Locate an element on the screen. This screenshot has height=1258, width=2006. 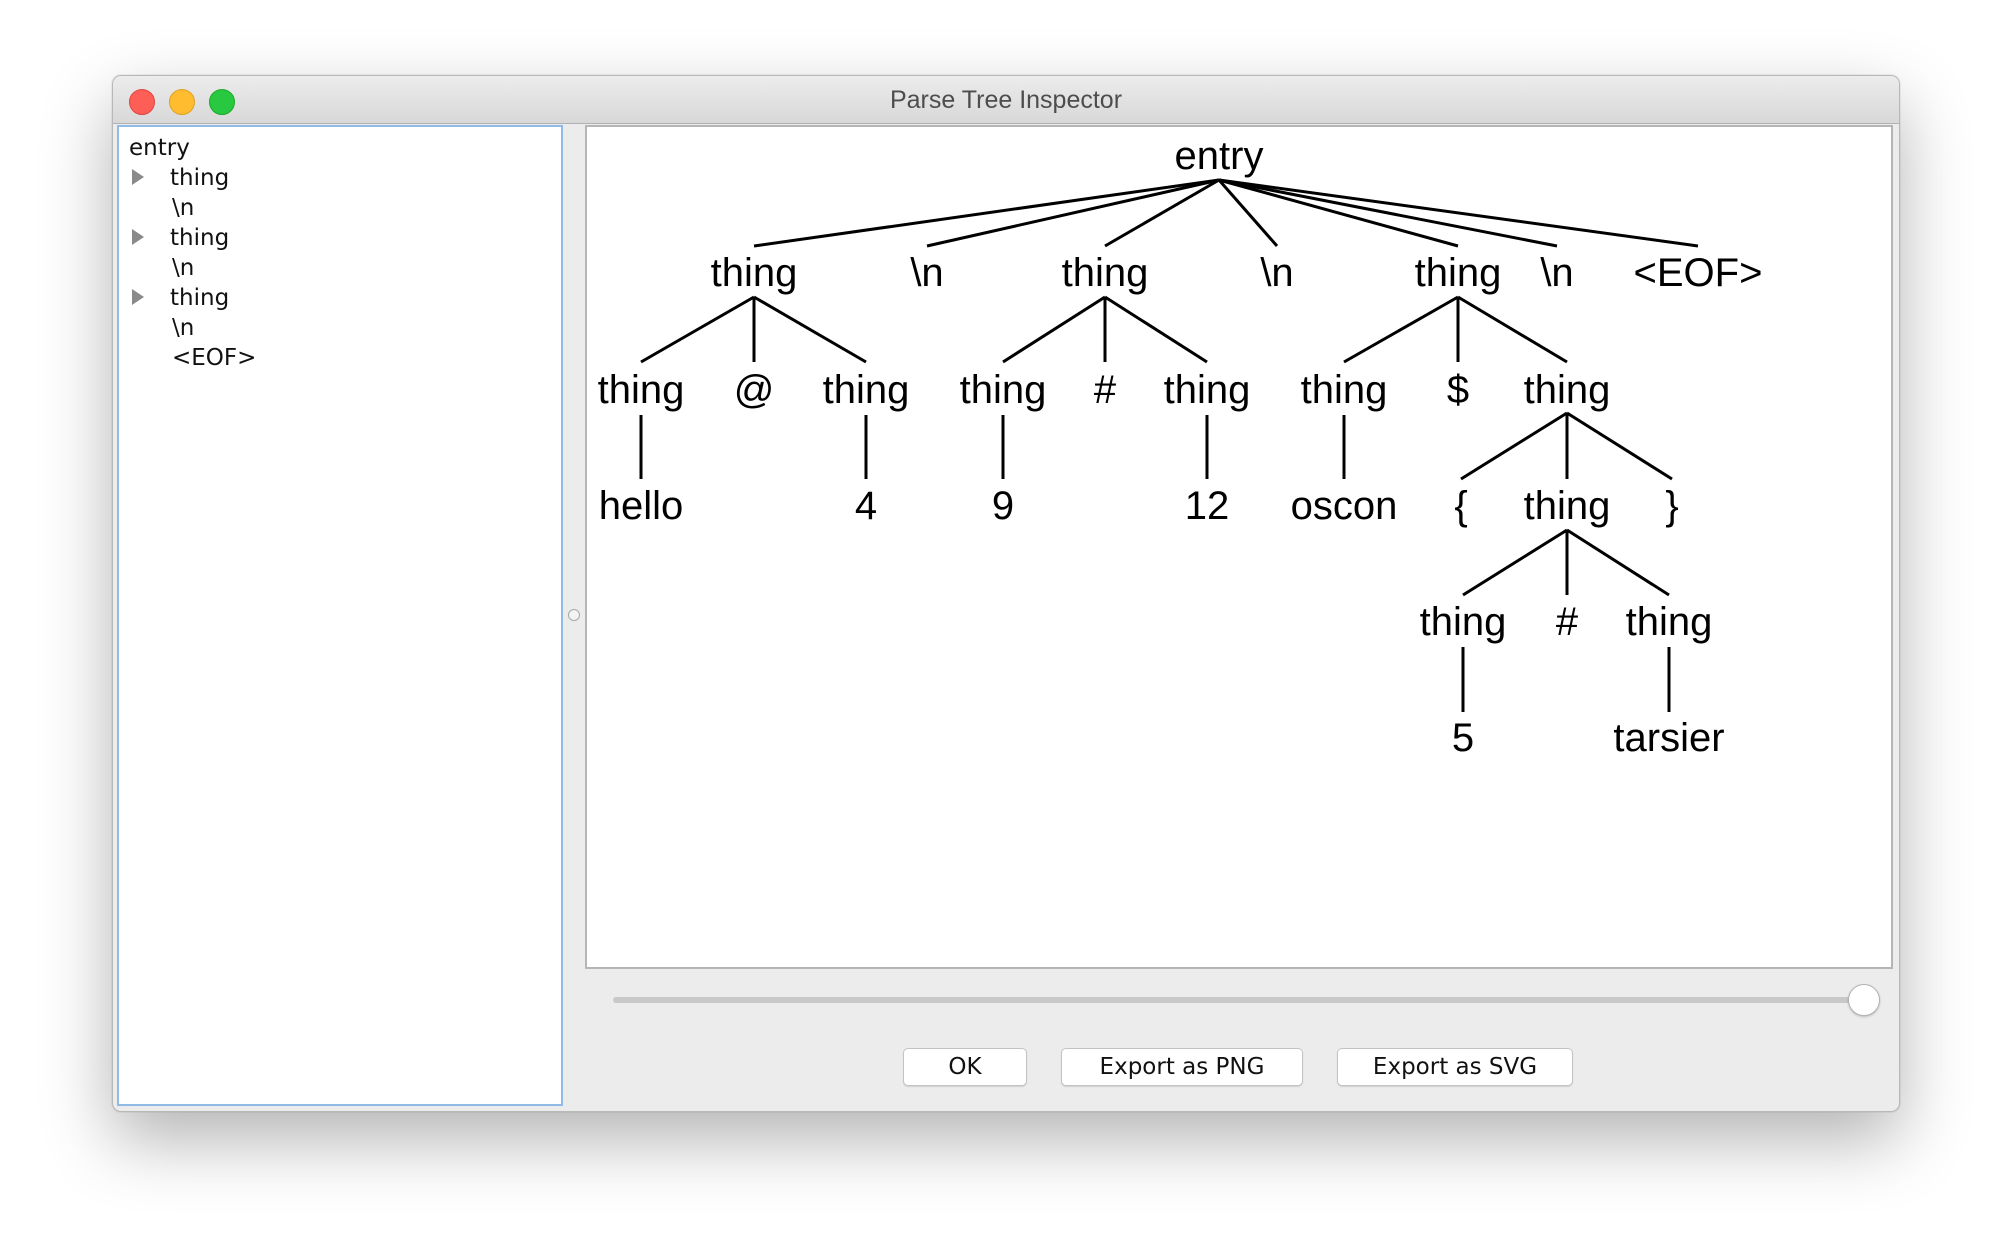
window-title: Parse Tree Inspector is located at coordinates (1006, 100).